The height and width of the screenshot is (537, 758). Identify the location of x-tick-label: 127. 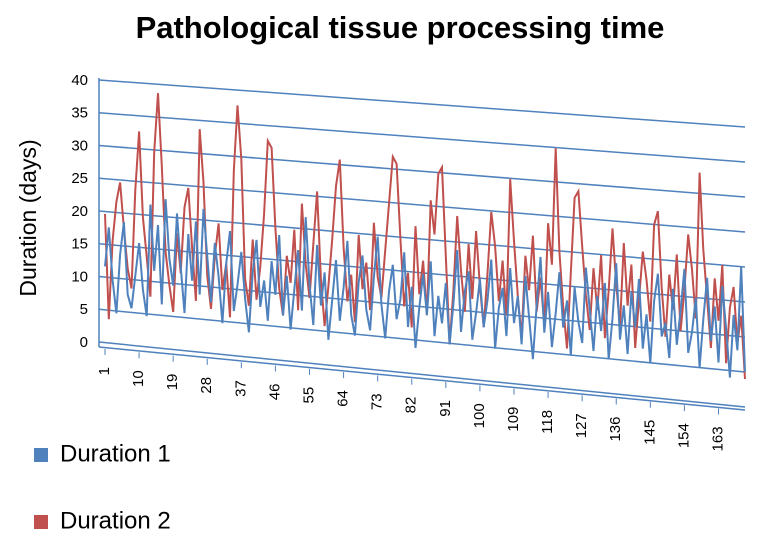
(581, 425).